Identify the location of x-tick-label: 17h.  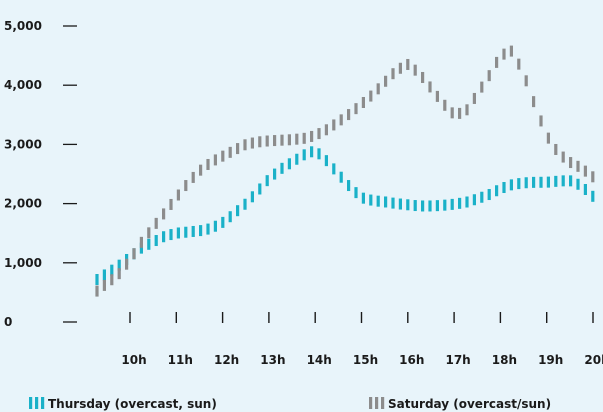
(457, 360).